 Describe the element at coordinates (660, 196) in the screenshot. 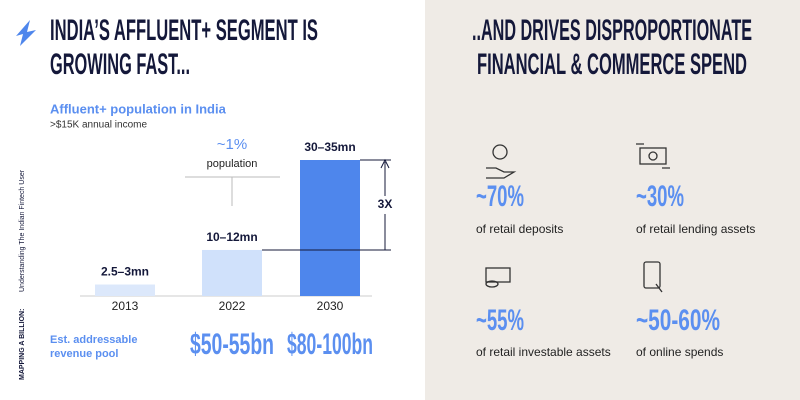

I see `stat-value: ~30%` at that location.